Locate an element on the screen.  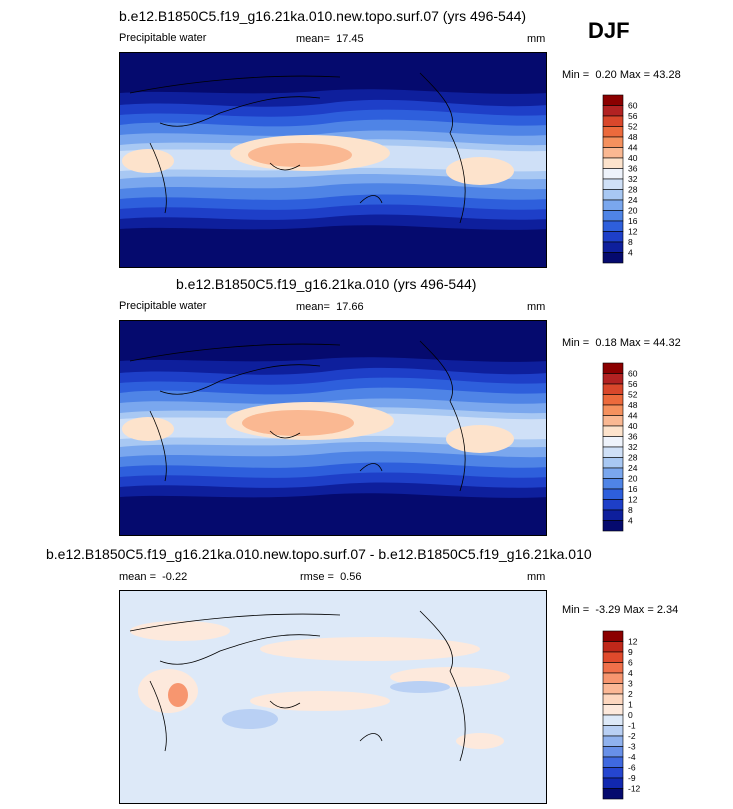
panel3-colorbar: 12 9 6 4 3 2 1 0 -1 -2 -3 -4 -6 -9 -12 is located at coordinates (632, 716).